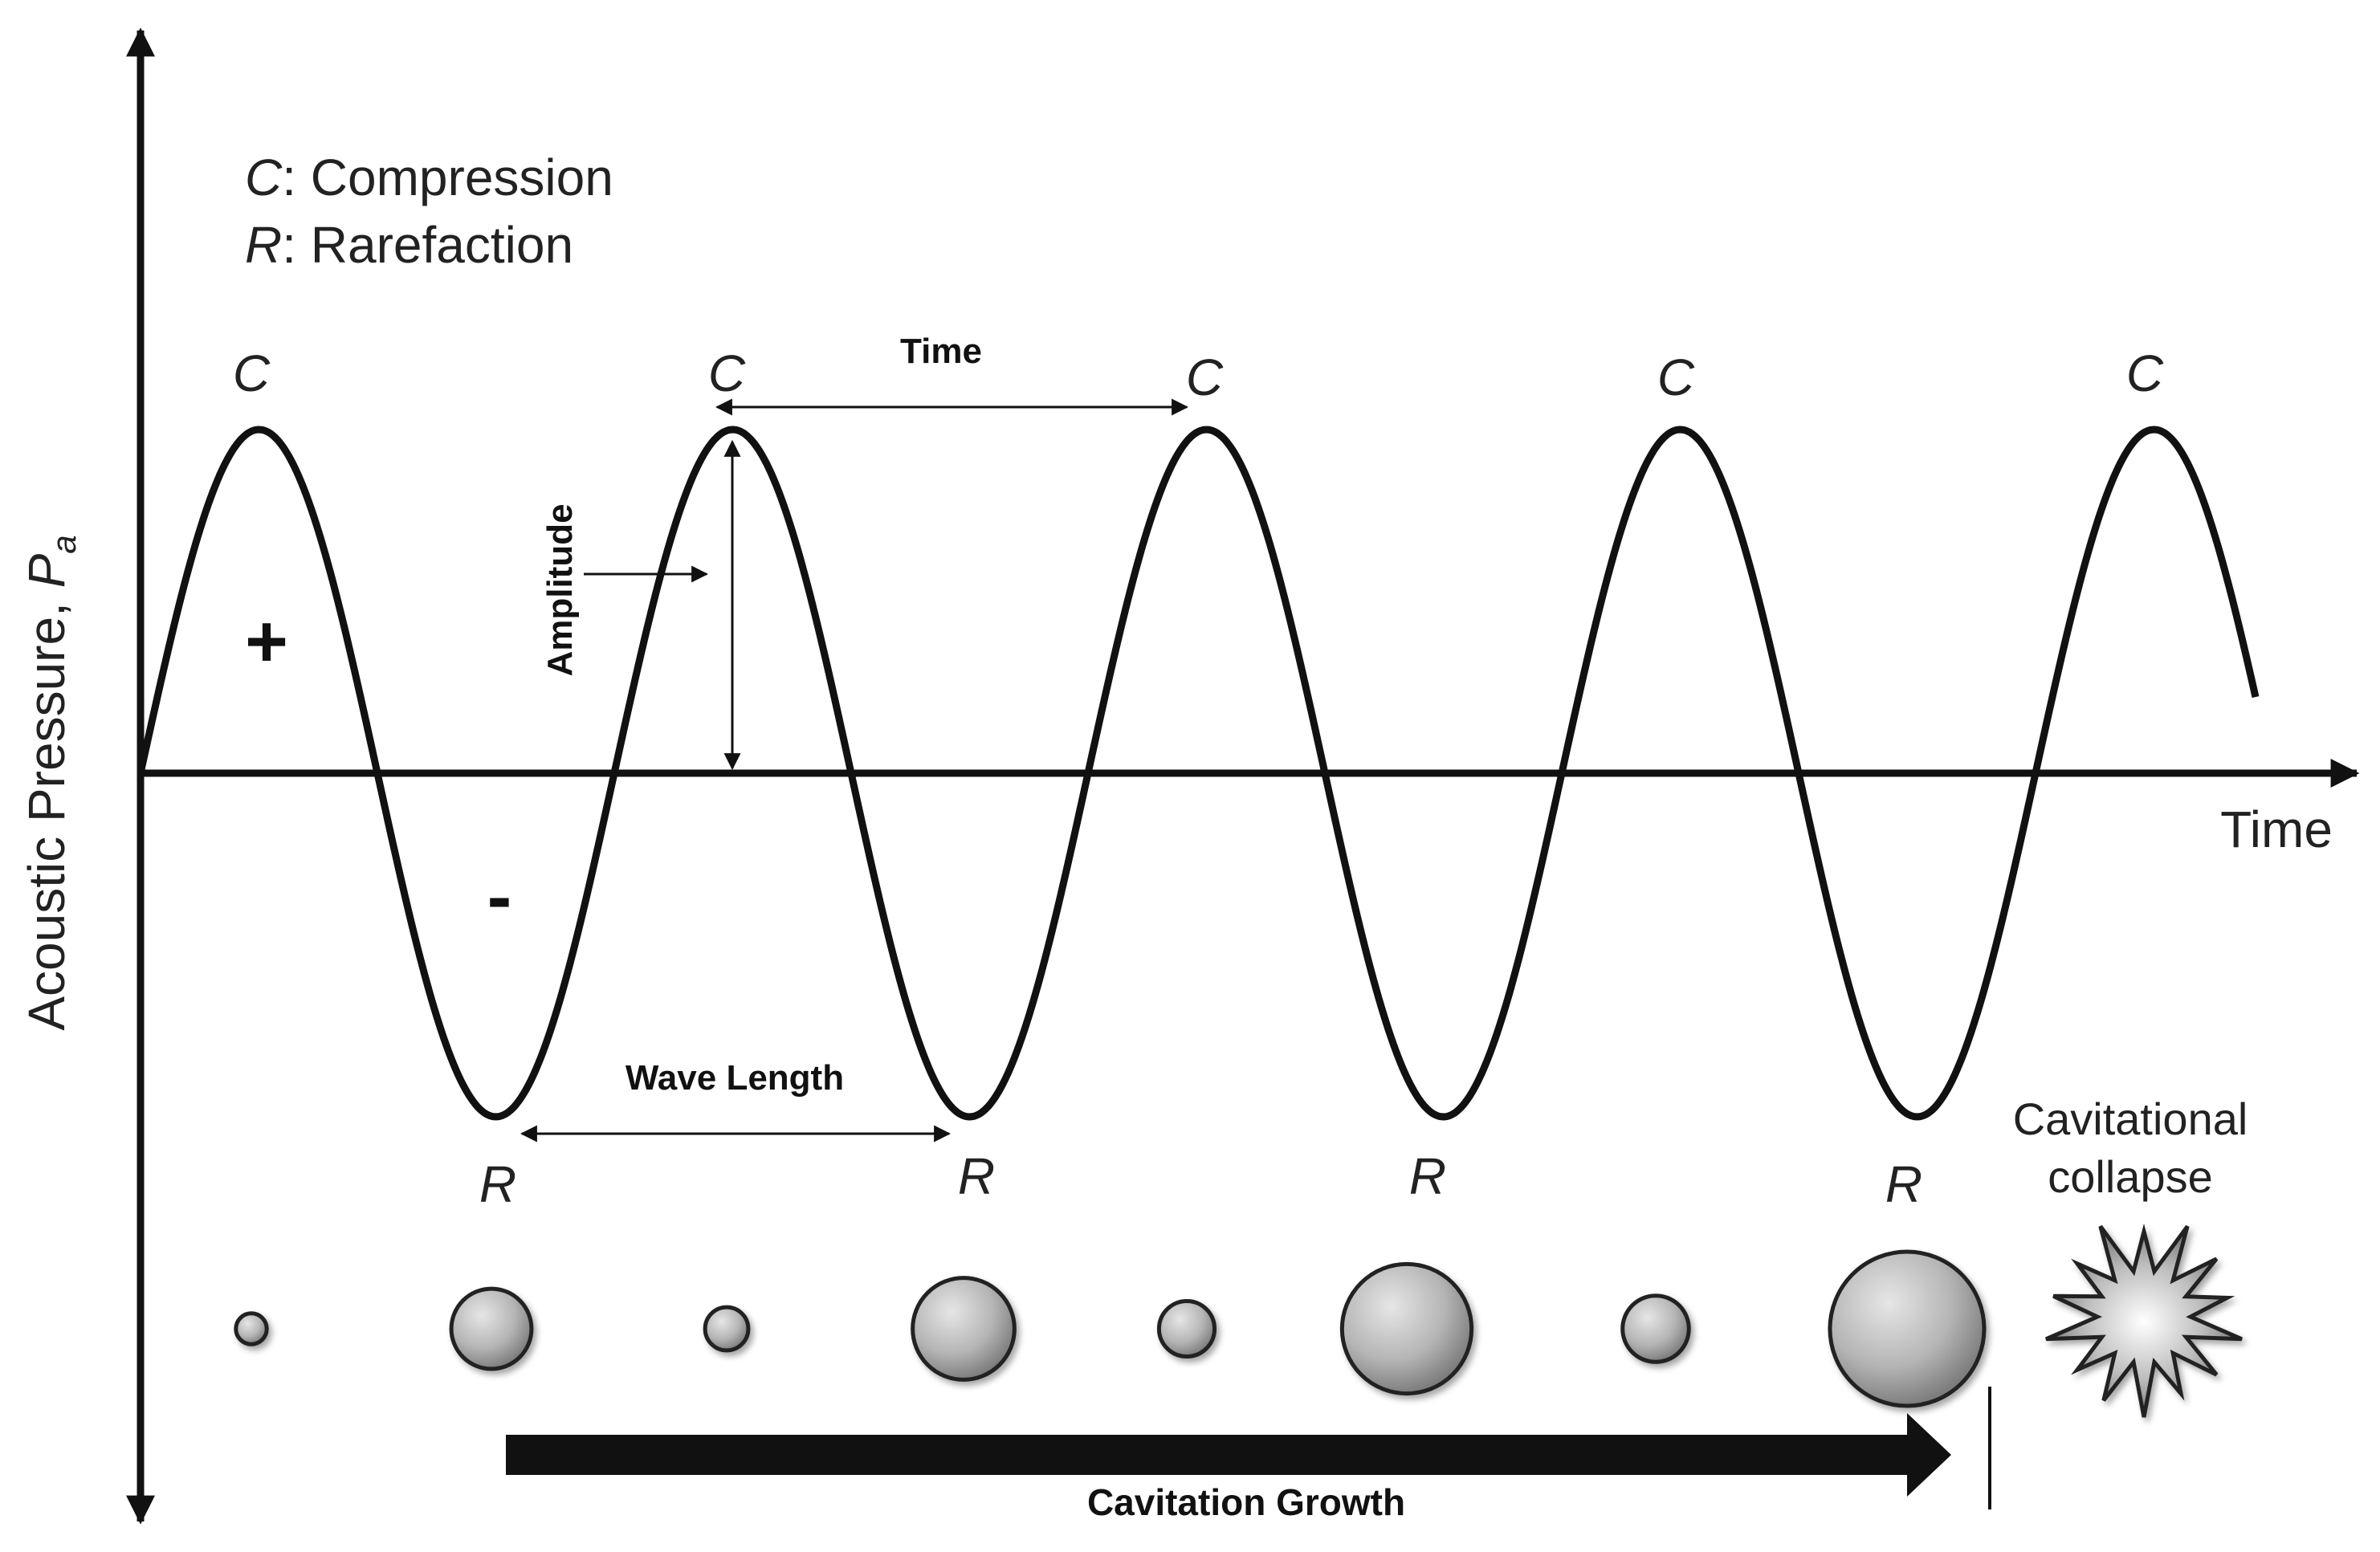 This screenshot has height=1552, width=2380. What do you see at coordinates (266, 641) in the screenshot?
I see `positive-sign: +` at bounding box center [266, 641].